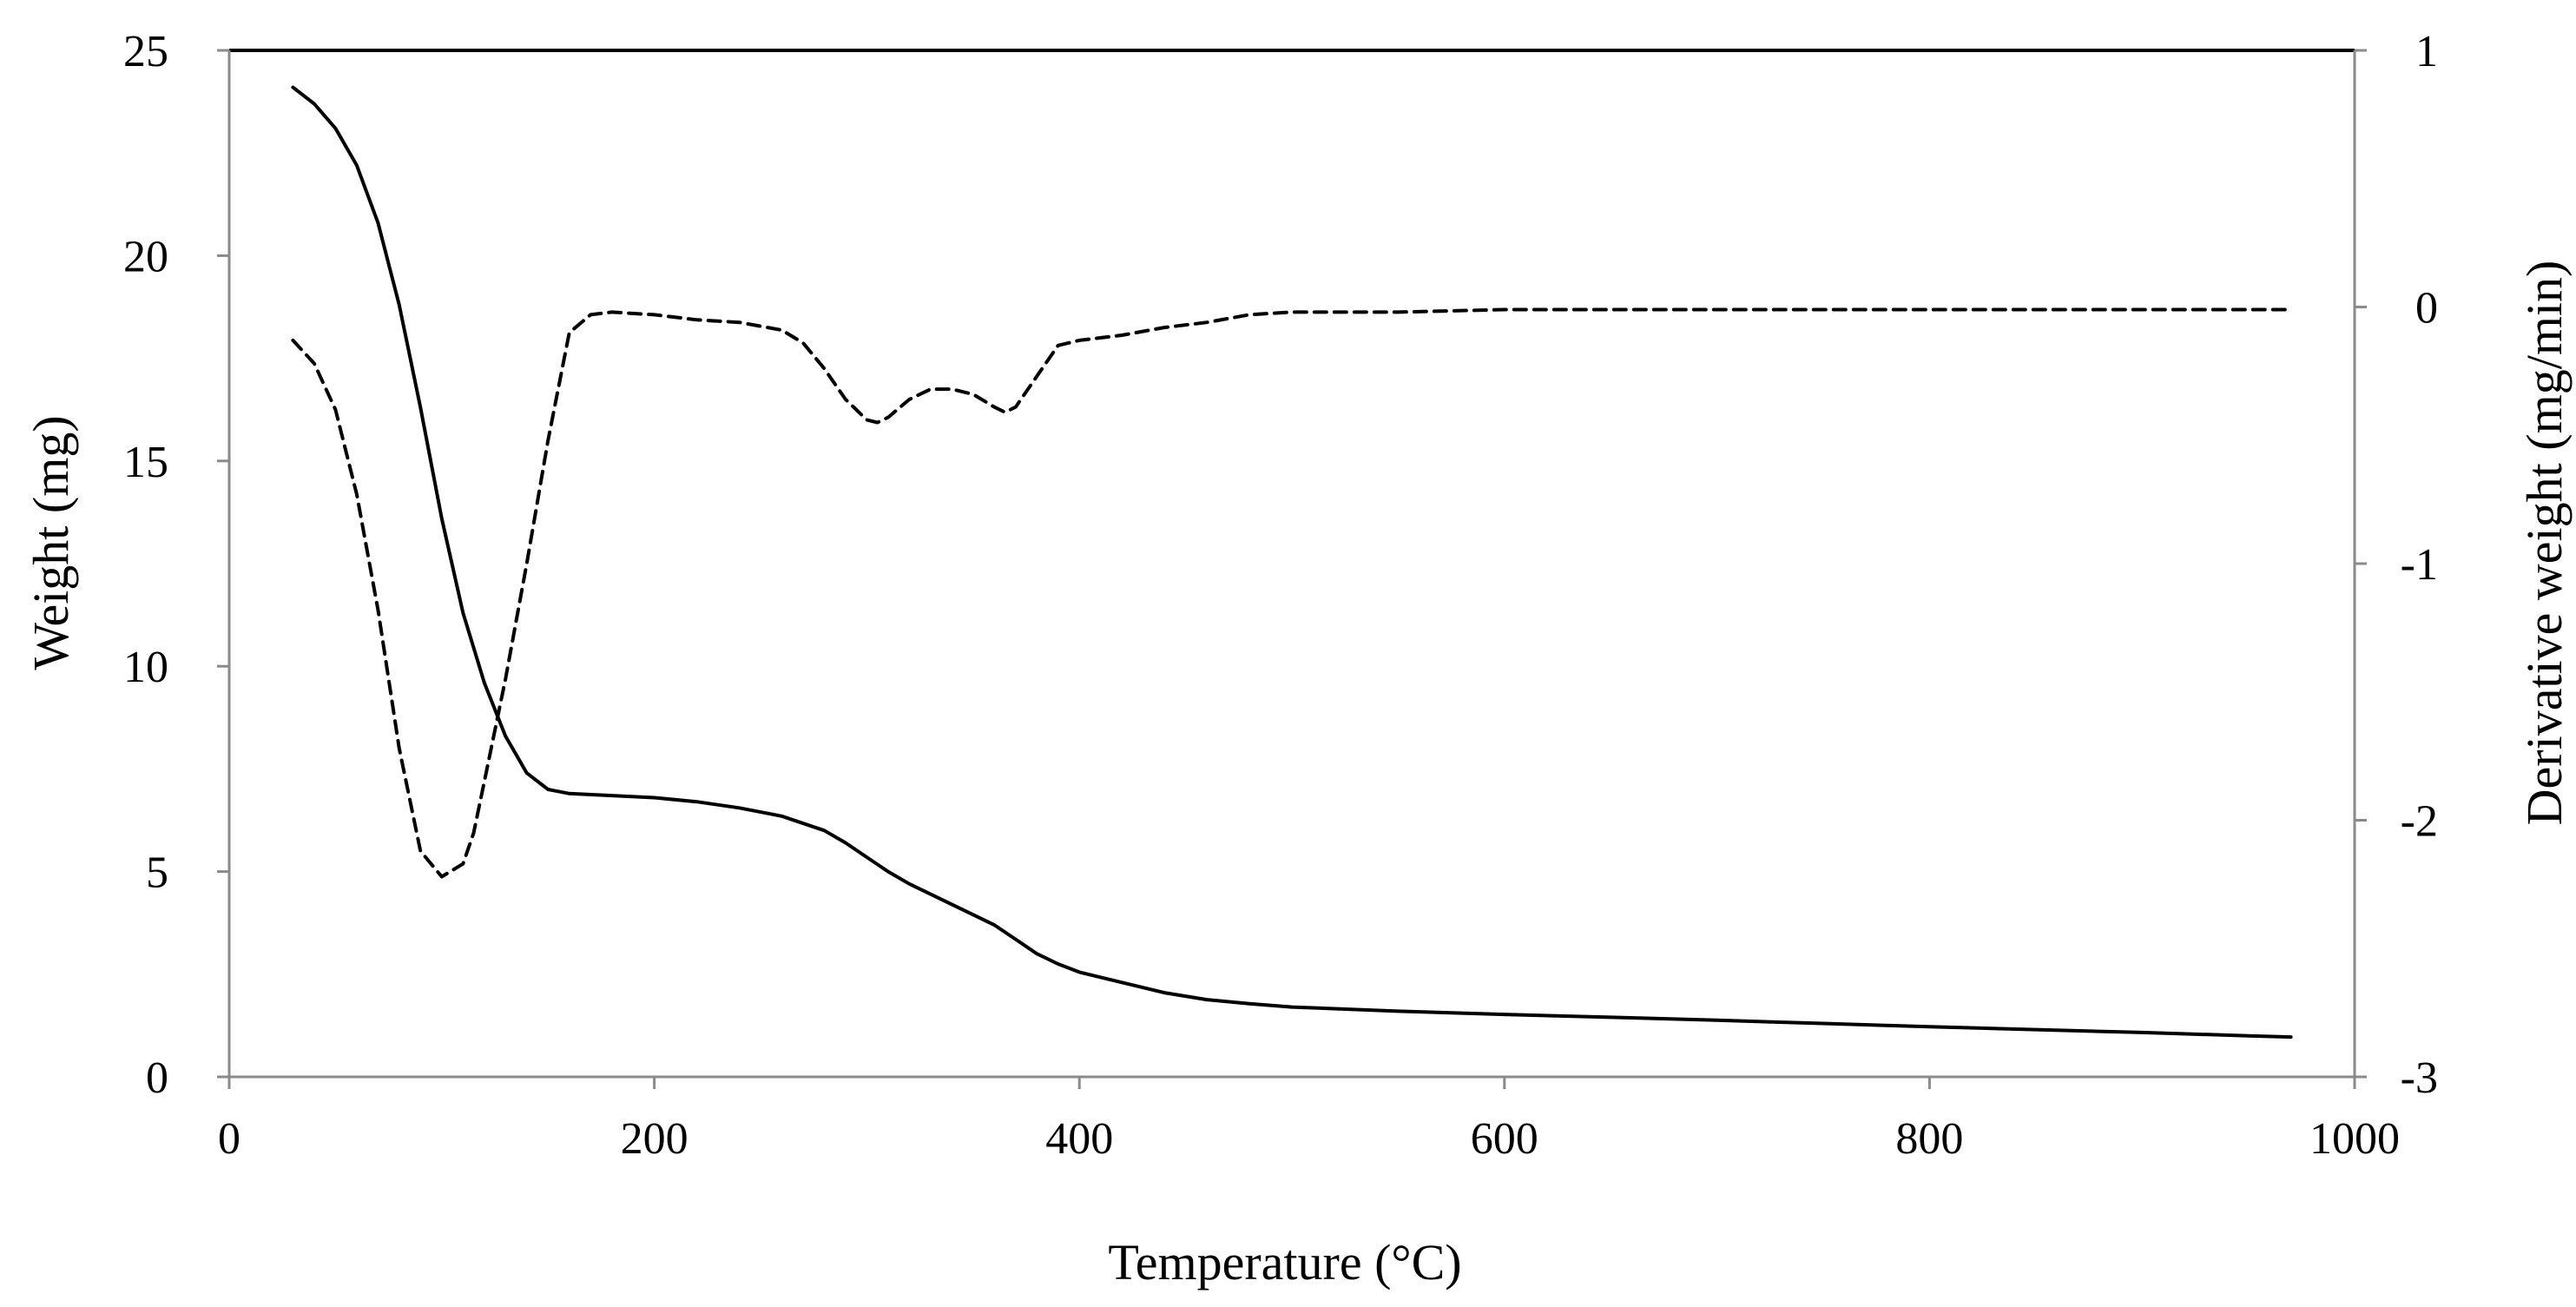 The height and width of the screenshot is (1307, 2576). What do you see at coordinates (157, 873) in the screenshot?
I see `y-tick-label: 5` at bounding box center [157, 873].